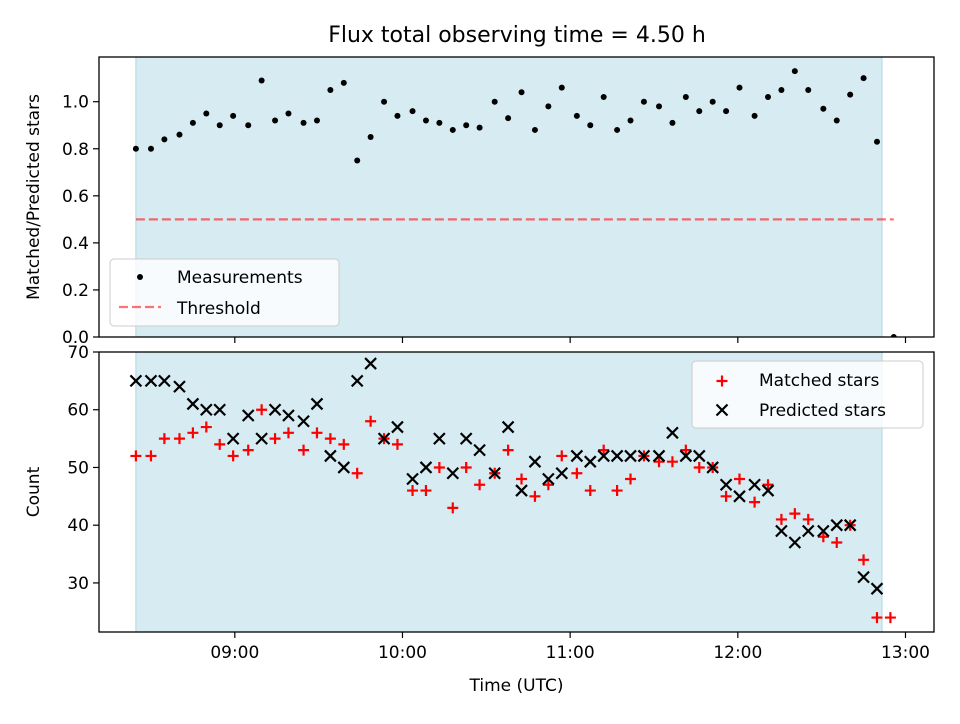  I want to click on y-tick-label: 30, so click(78, 584).